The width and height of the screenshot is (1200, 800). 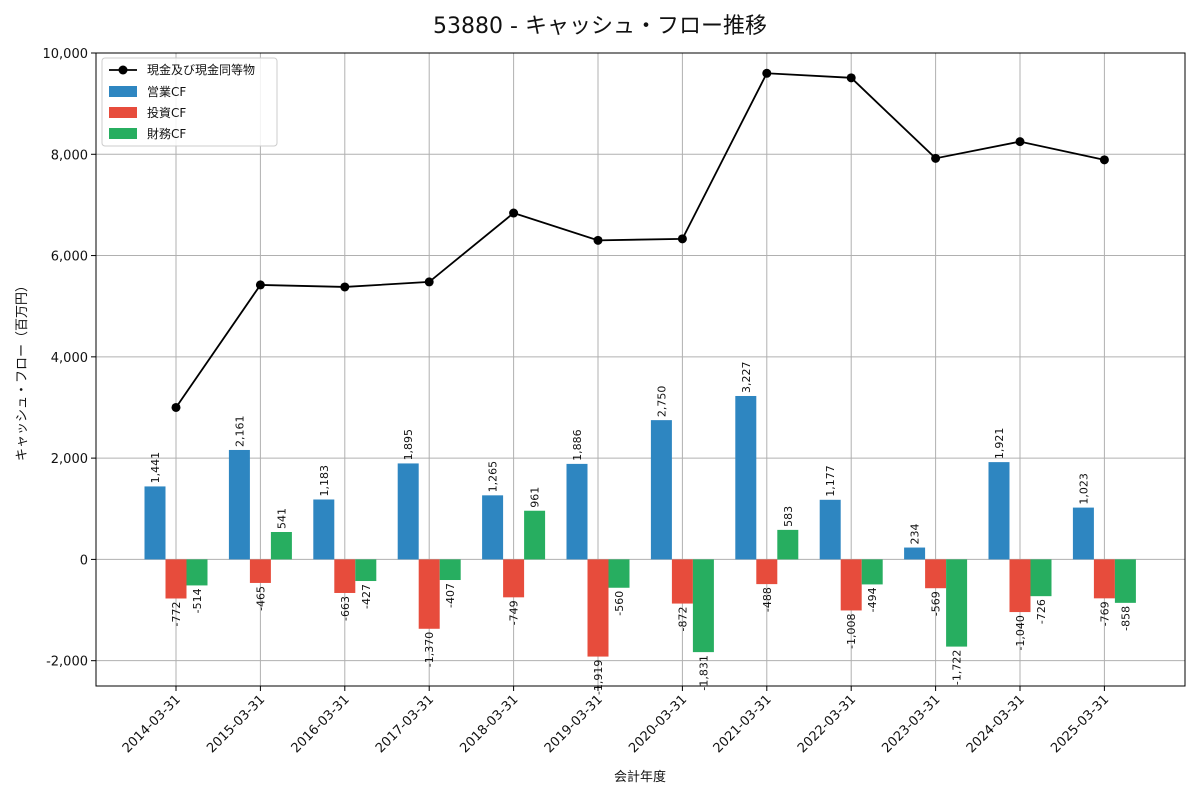 I want to click on legend-label: 営業CF, so click(x=166, y=92).